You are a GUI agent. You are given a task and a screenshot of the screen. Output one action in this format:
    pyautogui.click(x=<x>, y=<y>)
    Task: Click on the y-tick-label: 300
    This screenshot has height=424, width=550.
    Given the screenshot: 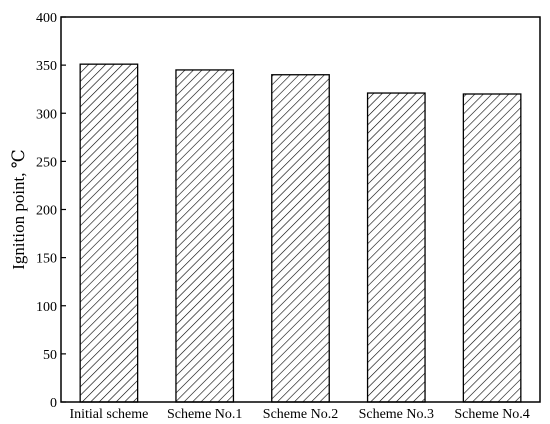 What is the action you would take?
    pyautogui.click(x=46, y=114)
    